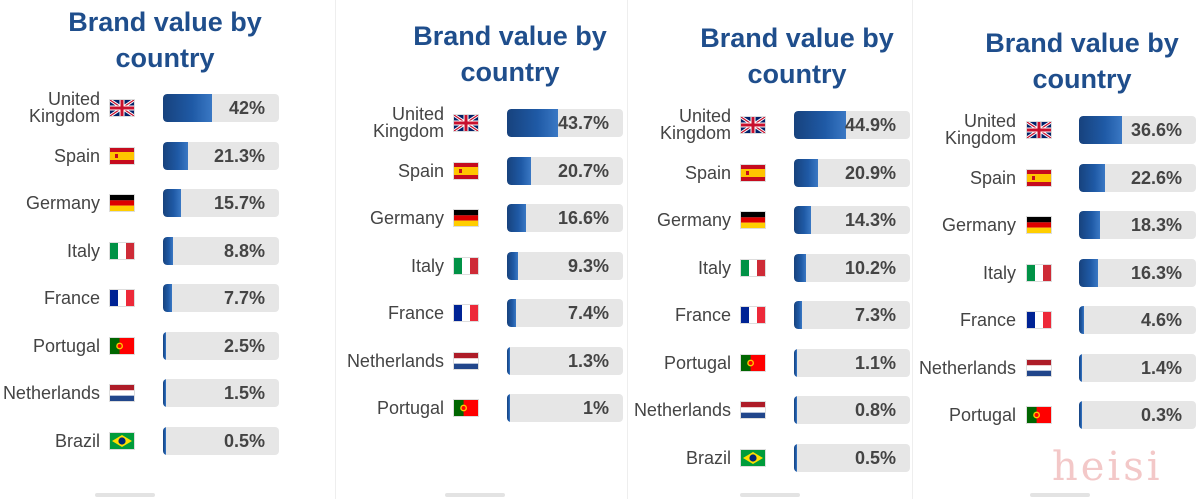 This screenshot has width=1200, height=499. I want to click on data-label: 44.9%, so click(870, 125).